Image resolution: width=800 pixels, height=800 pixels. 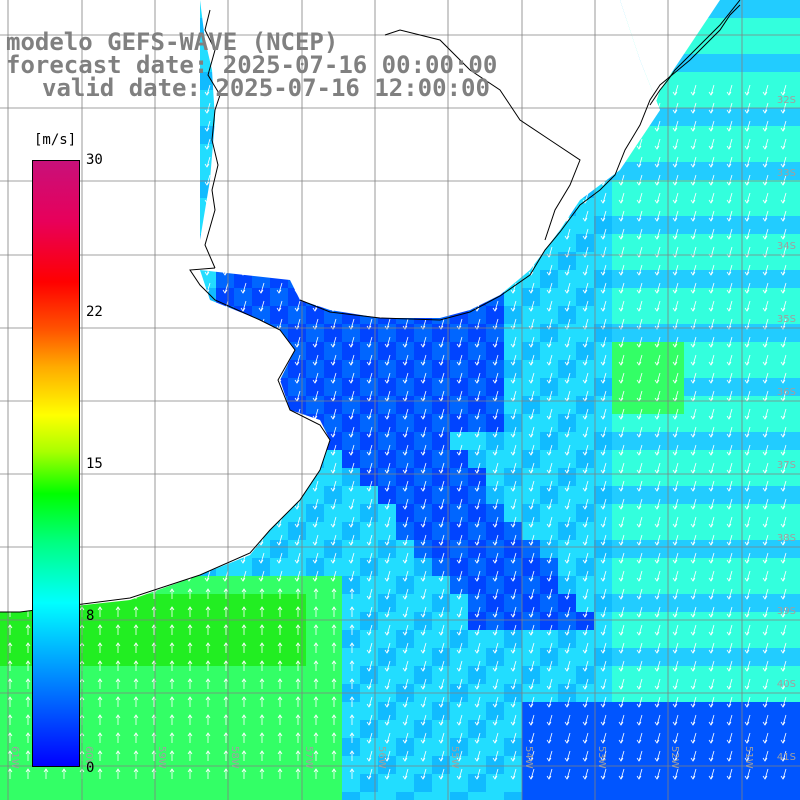 I want to click on latitude-label: 35S, so click(x=786, y=319).